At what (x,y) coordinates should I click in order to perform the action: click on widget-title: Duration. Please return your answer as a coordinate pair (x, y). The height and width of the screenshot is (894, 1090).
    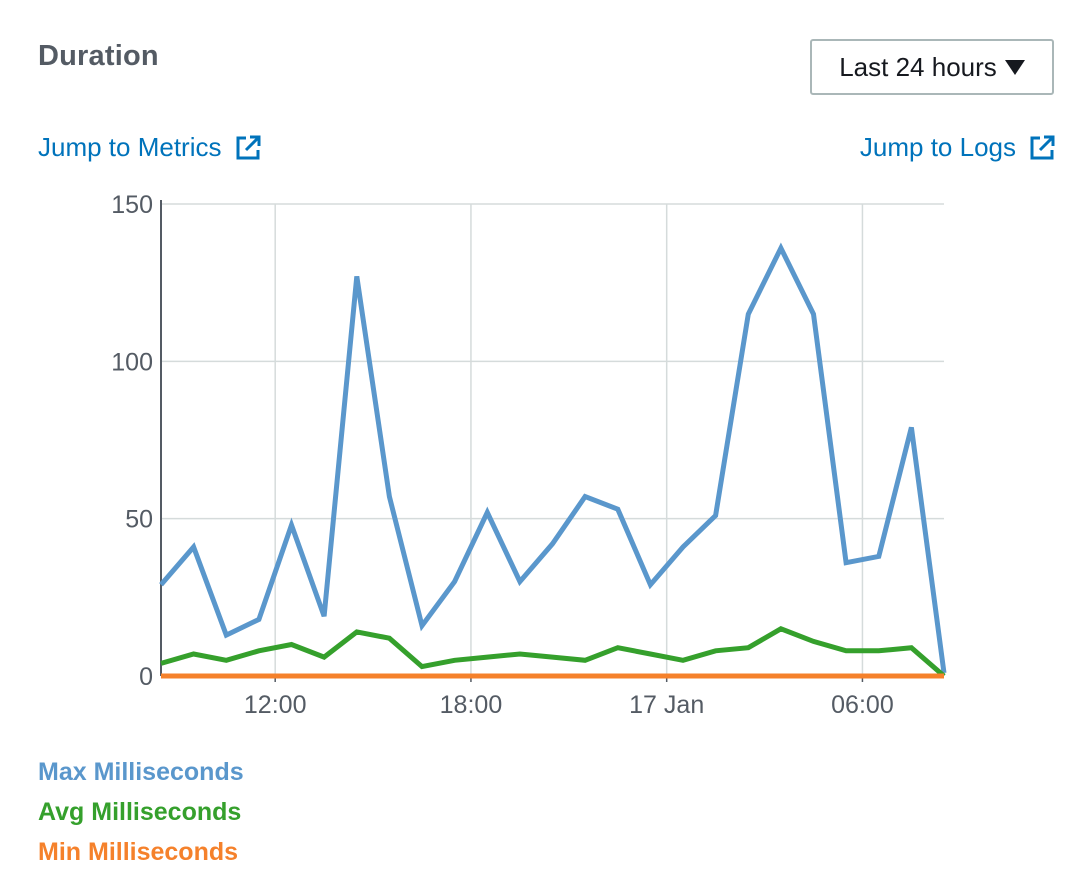
    Looking at the image, I should click on (98, 56).